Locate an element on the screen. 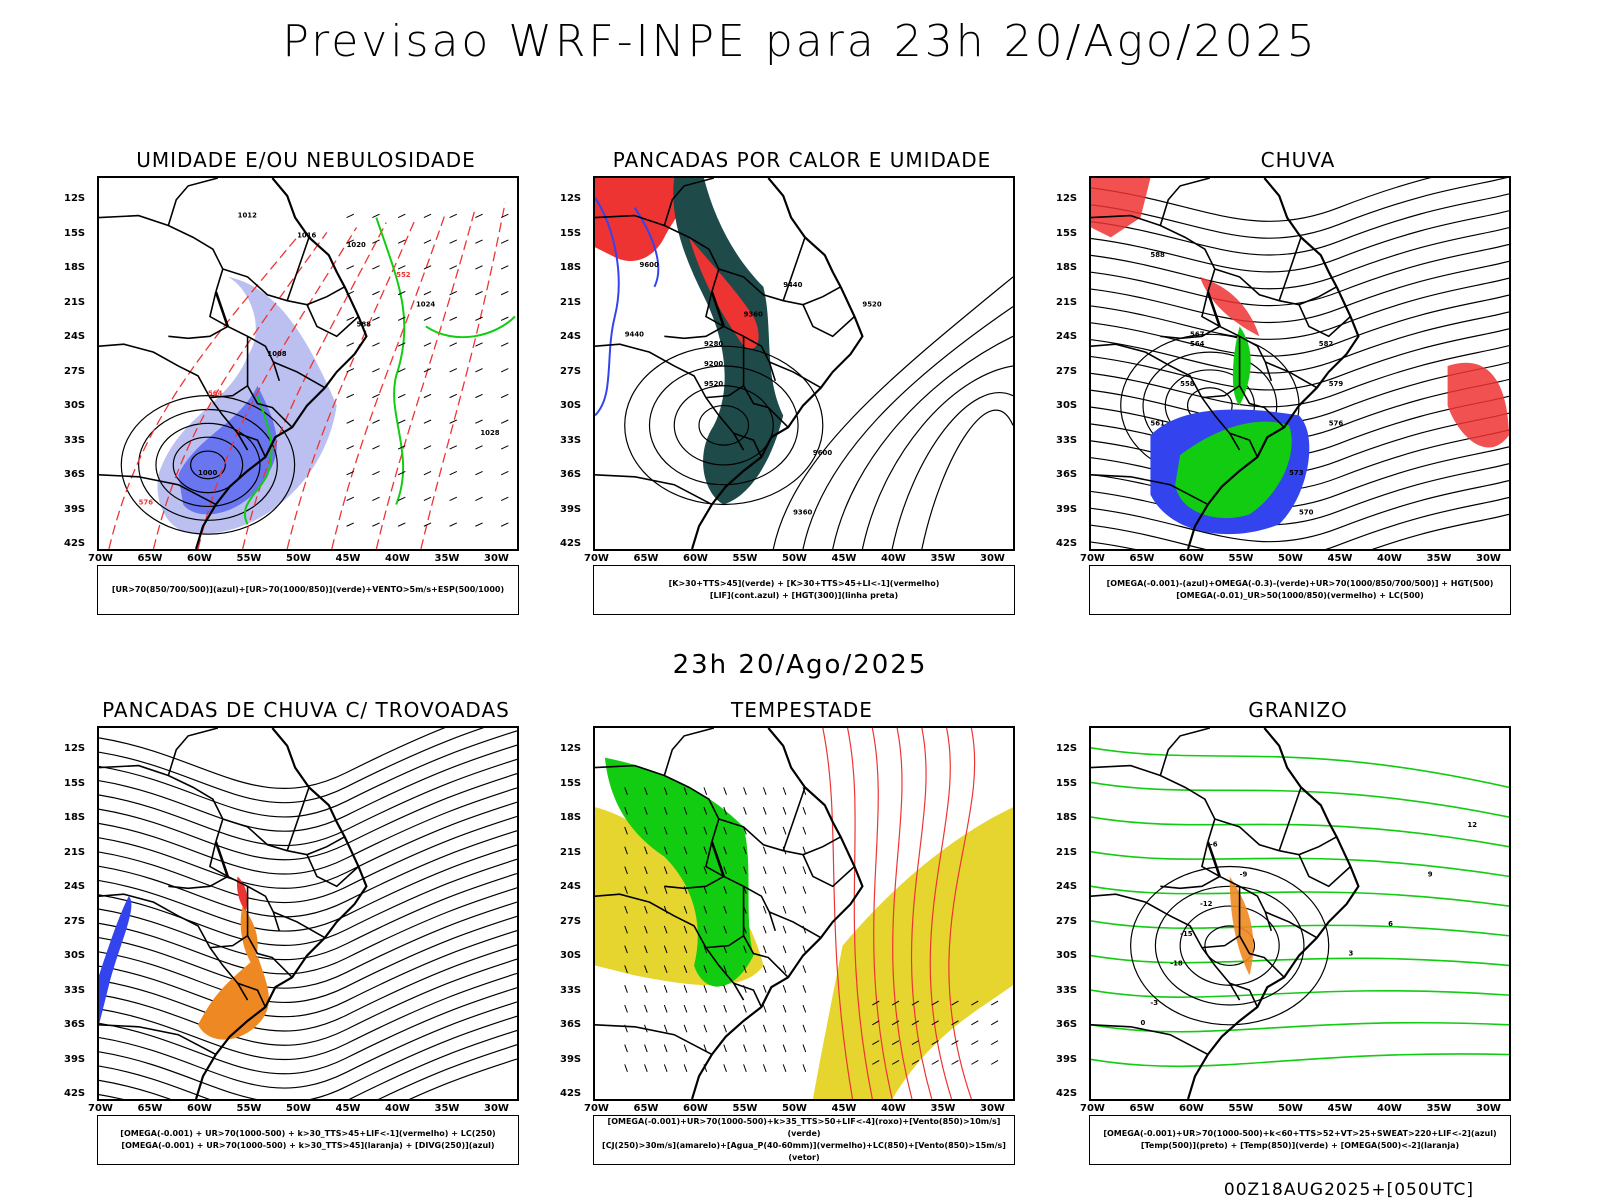 This screenshot has height=1200, width=1600. panel-title: PANCADAS DE CHUVA C/ TROVOADAS is located at coordinates (306, 710).